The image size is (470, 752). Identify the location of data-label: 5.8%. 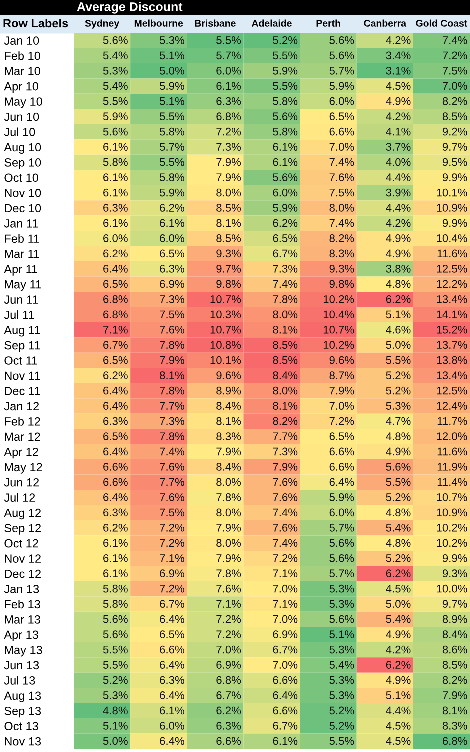
(115, 604).